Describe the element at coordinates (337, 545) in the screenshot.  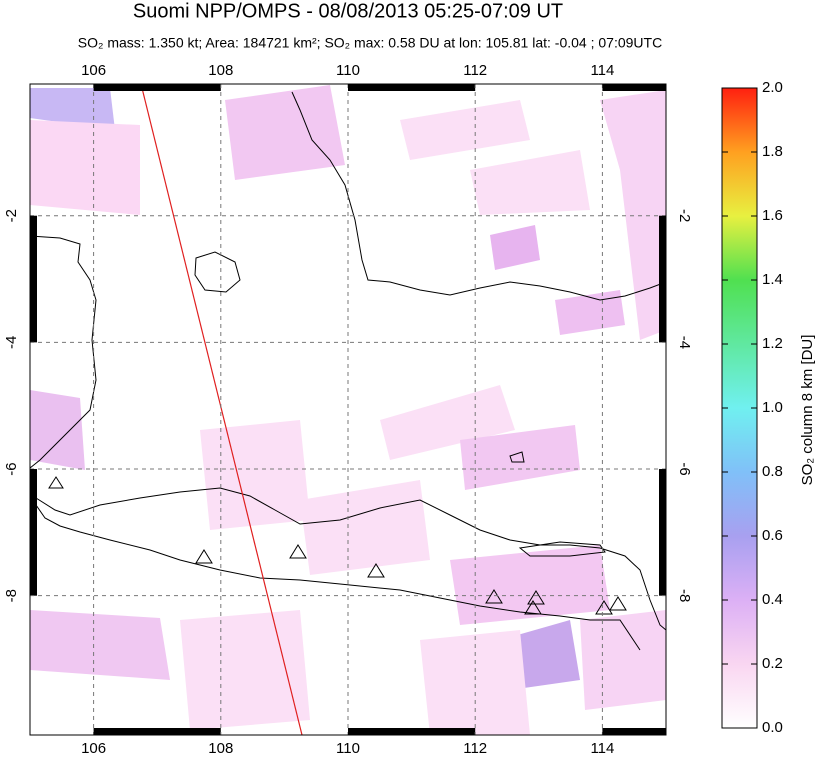
I see `volcanoes` at that location.